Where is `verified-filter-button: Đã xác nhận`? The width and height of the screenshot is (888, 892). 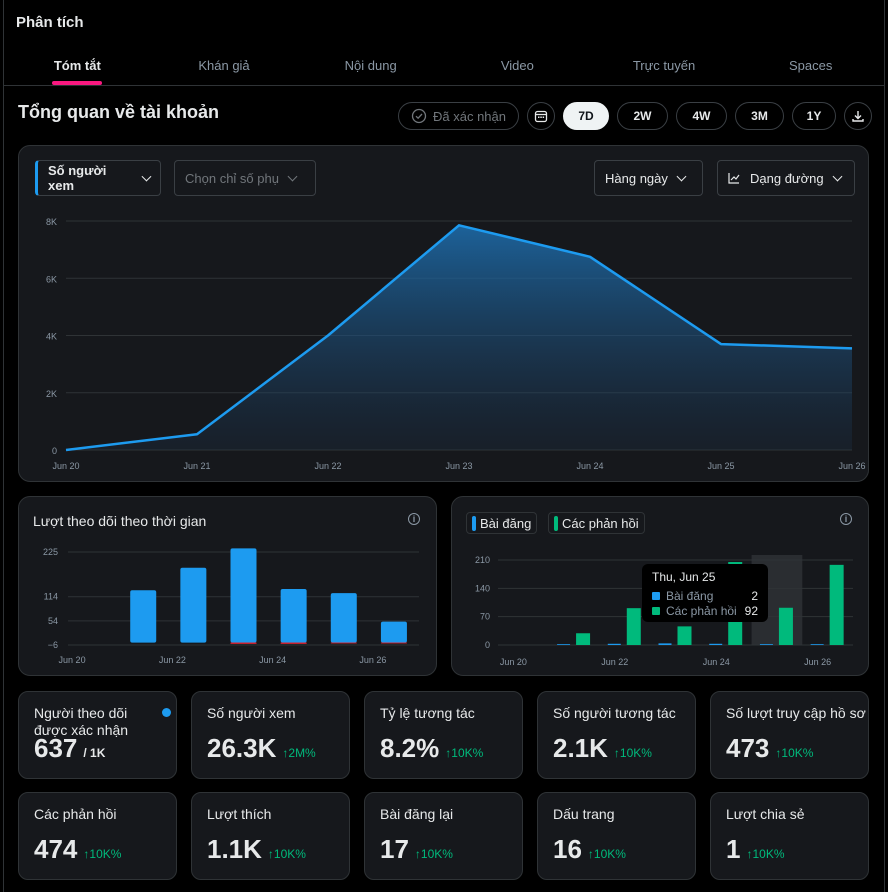 verified-filter-button: Đã xác nhận is located at coordinates (458, 116).